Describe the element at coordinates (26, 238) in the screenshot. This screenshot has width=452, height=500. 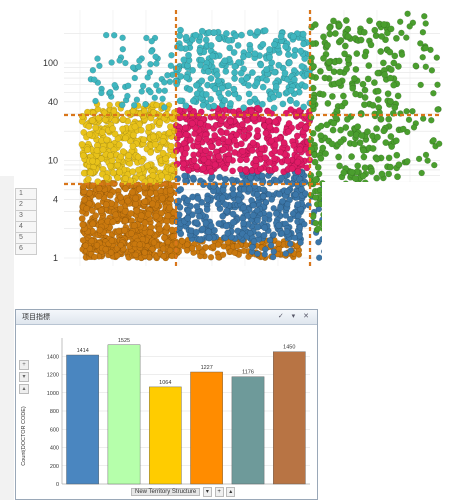
I see `row-number: 5` at that location.